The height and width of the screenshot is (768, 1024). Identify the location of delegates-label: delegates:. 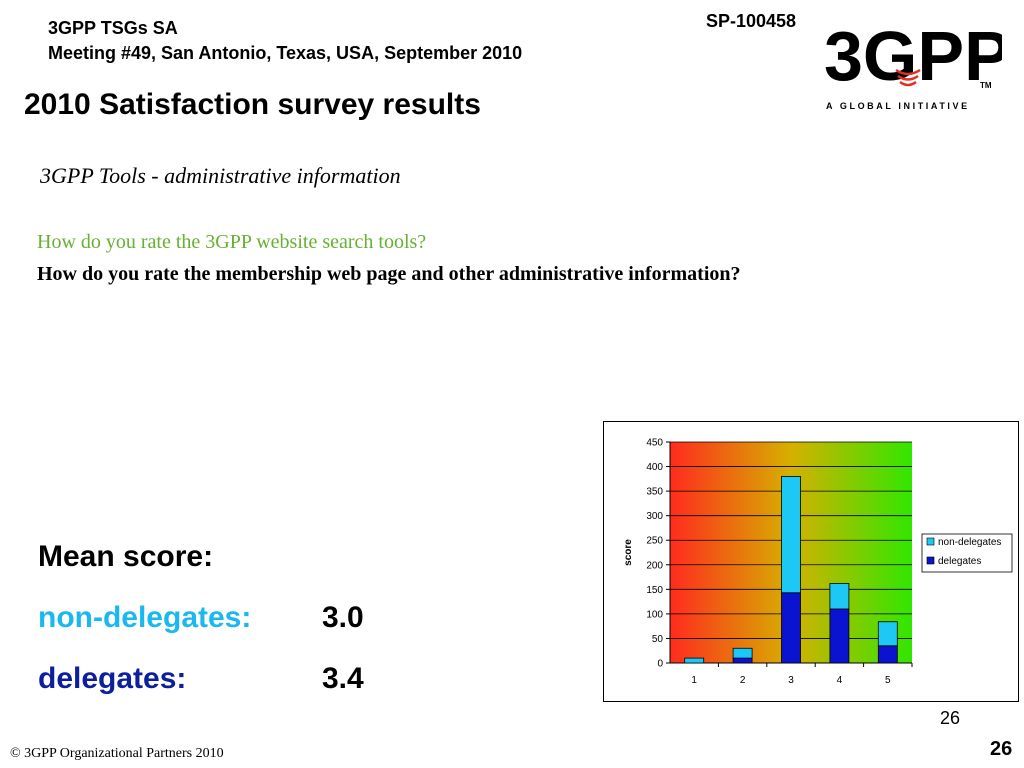
(112, 678).